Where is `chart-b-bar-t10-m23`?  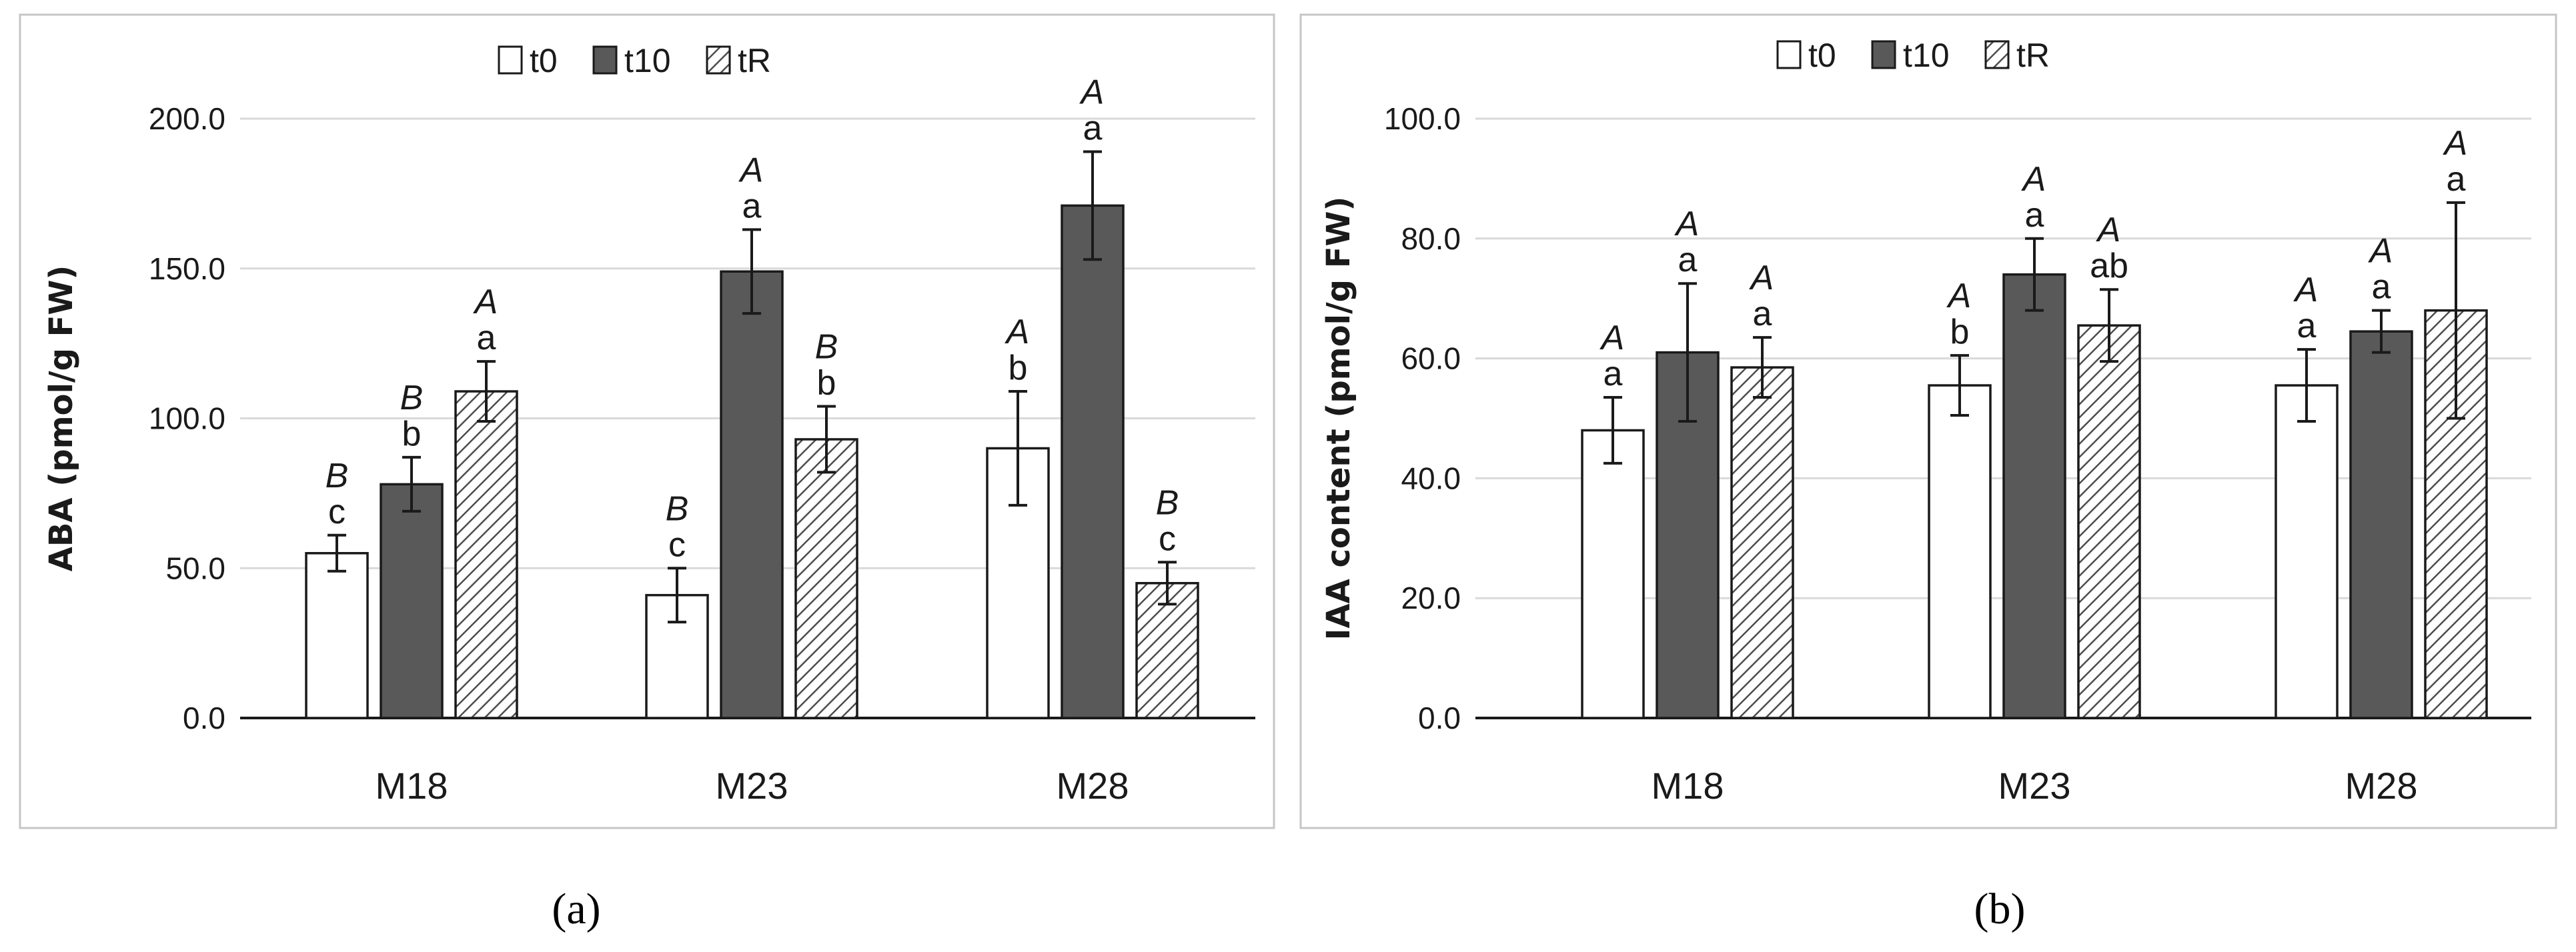 chart-b-bar-t10-m23 is located at coordinates (2034, 496).